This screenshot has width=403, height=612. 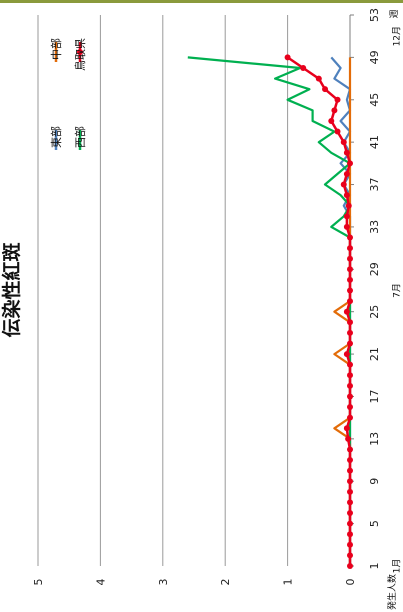 I want to click on month-label: 7月, so click(x=397, y=290).